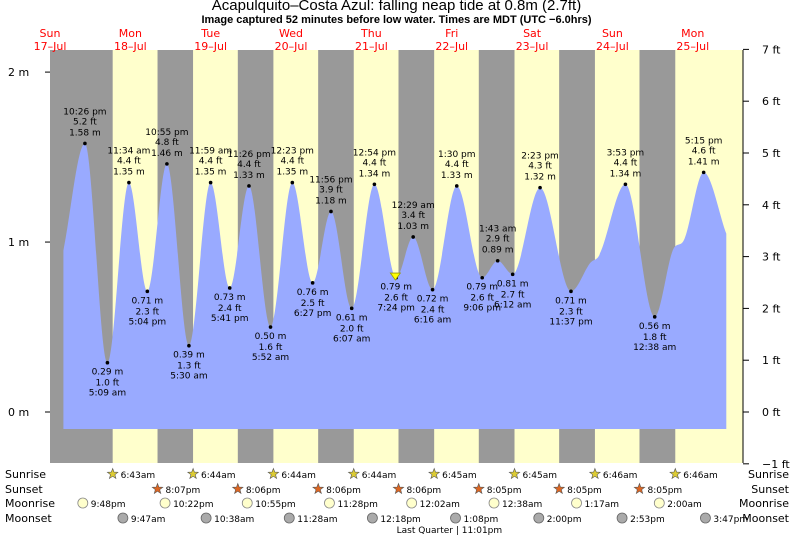 Image resolution: width=793 pixels, height=538 pixels. Describe the element at coordinates (129, 173) in the screenshot. I see `tide-m-label: 1.35 m` at that location.